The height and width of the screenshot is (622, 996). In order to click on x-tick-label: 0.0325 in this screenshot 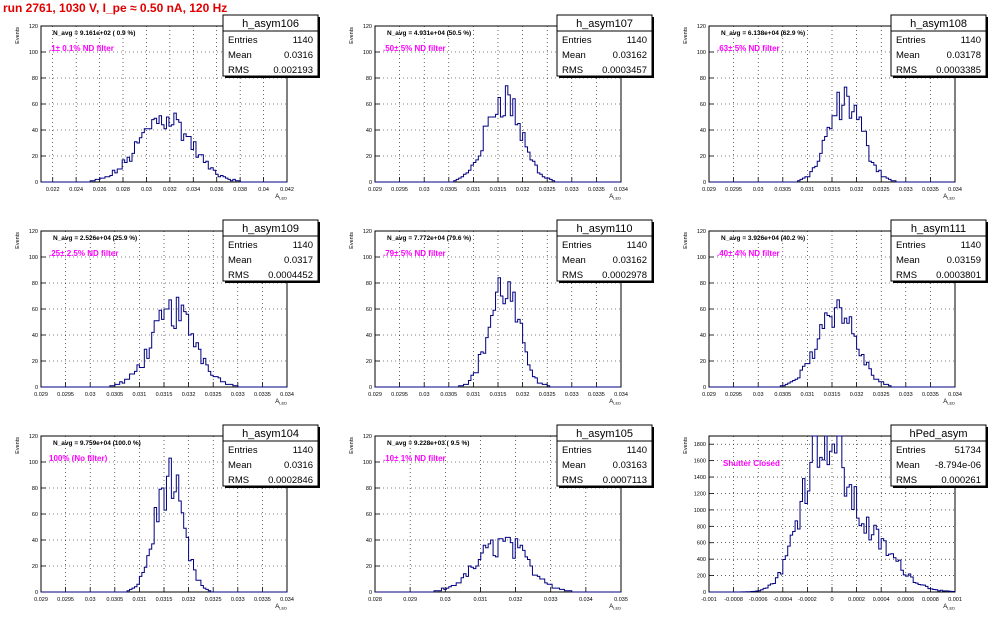, I will do `click(213, 600)`.